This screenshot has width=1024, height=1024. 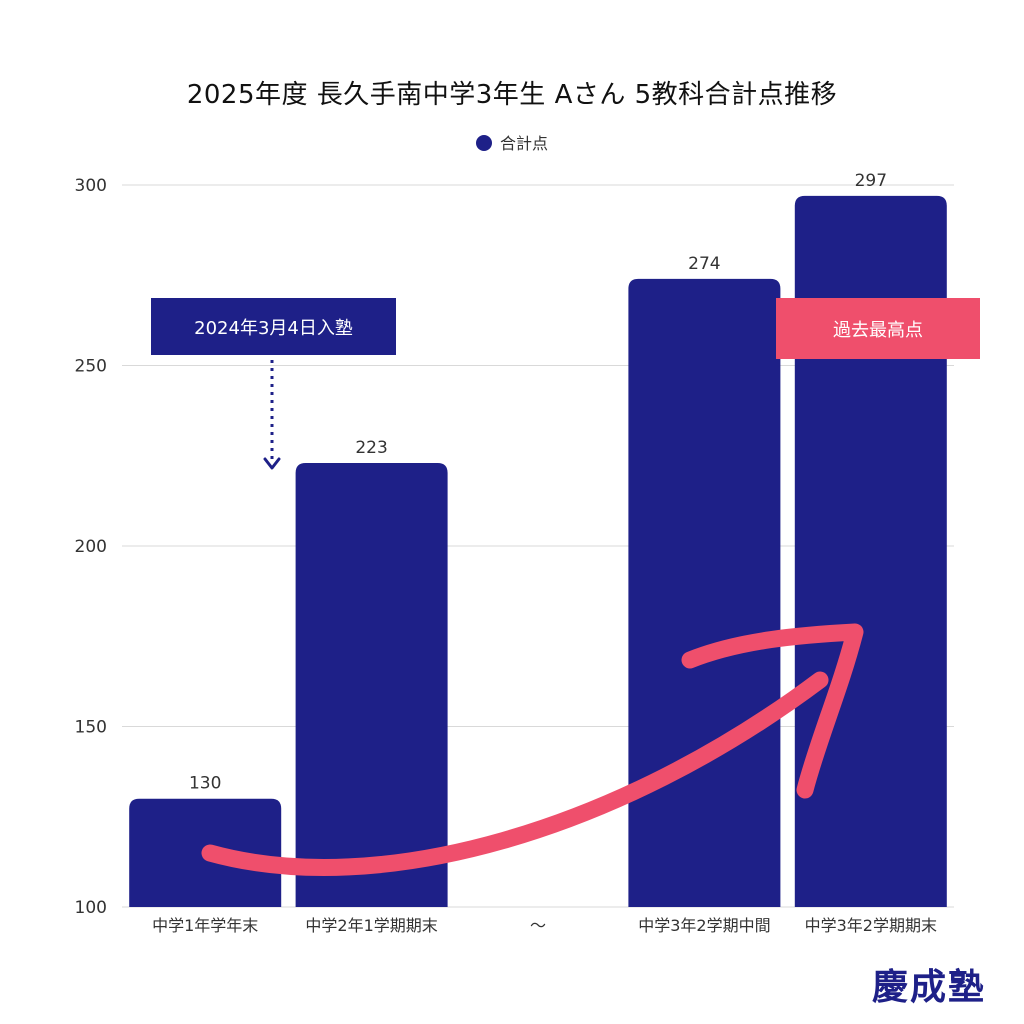 I want to click on join-date-callout, so click(x=273, y=326).